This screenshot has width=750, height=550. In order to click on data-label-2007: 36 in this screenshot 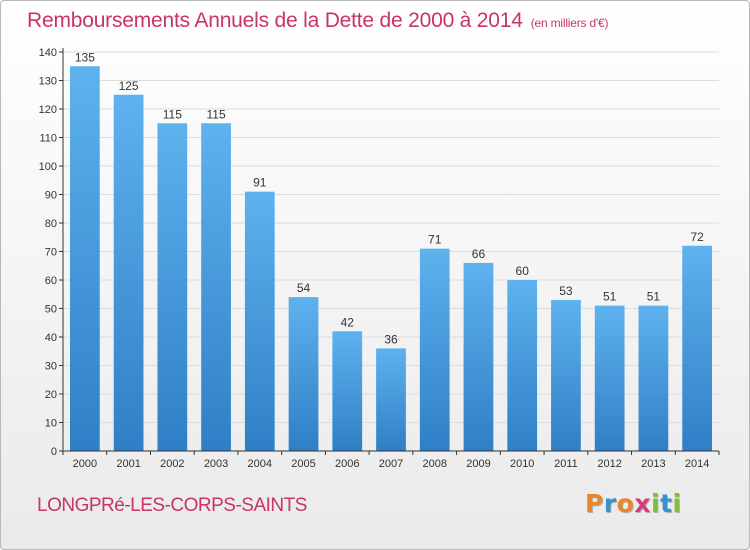, I will do `click(391, 339)`.